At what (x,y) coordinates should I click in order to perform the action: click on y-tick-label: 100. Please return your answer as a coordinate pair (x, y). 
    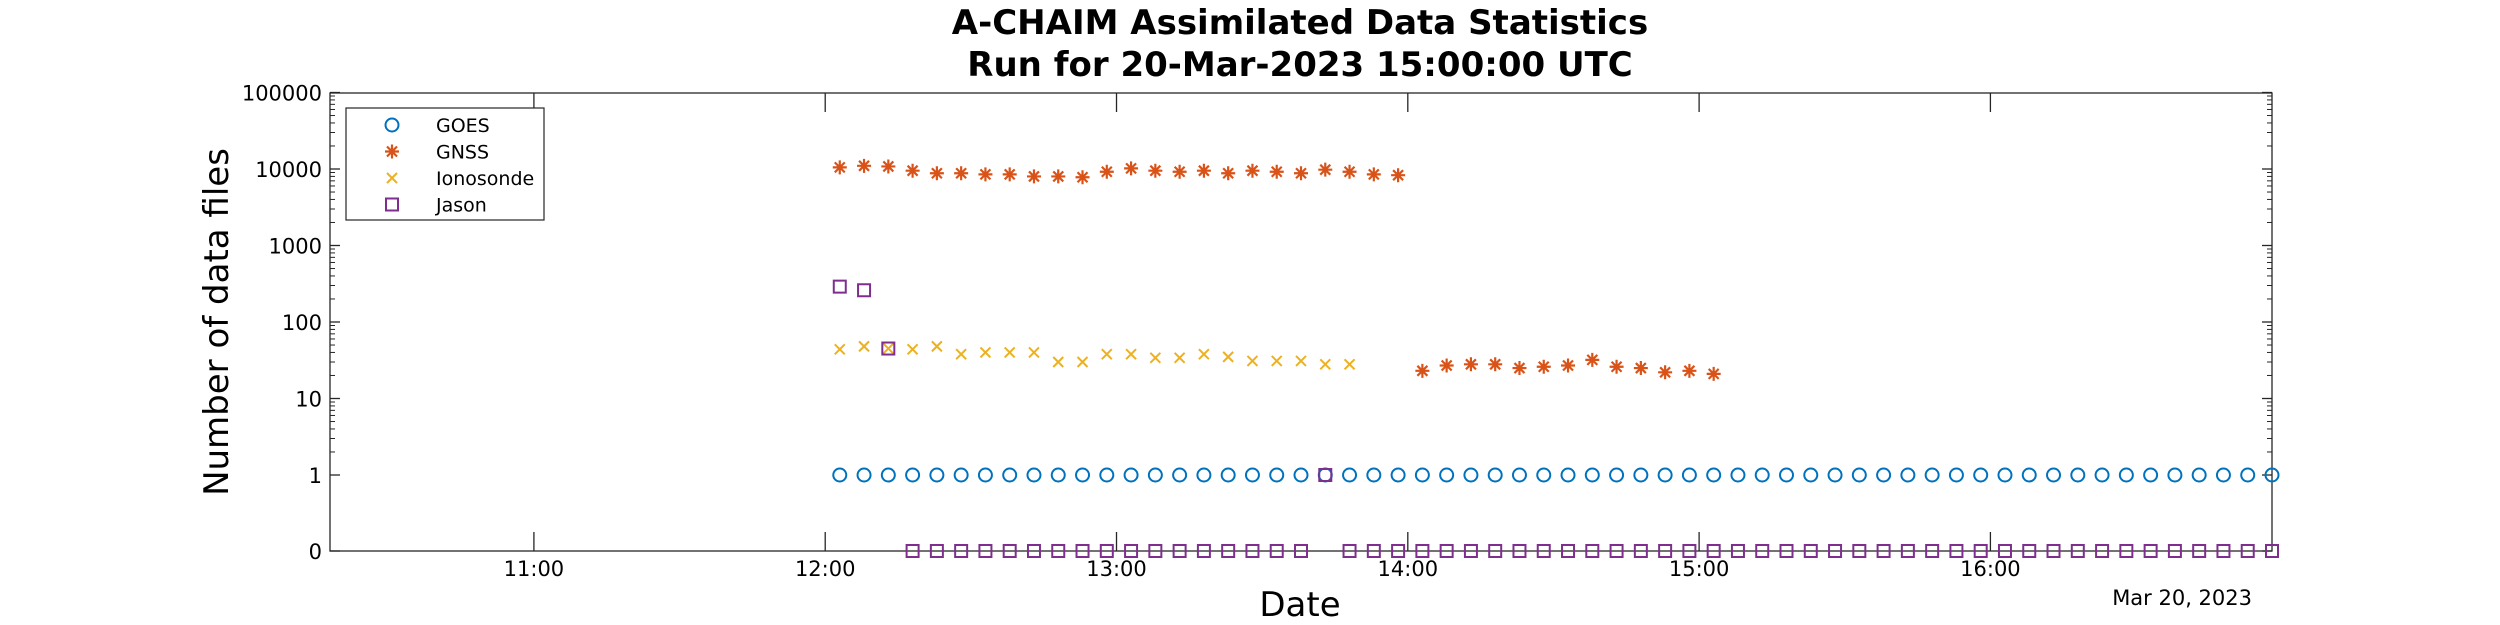
    Looking at the image, I should click on (302, 323).